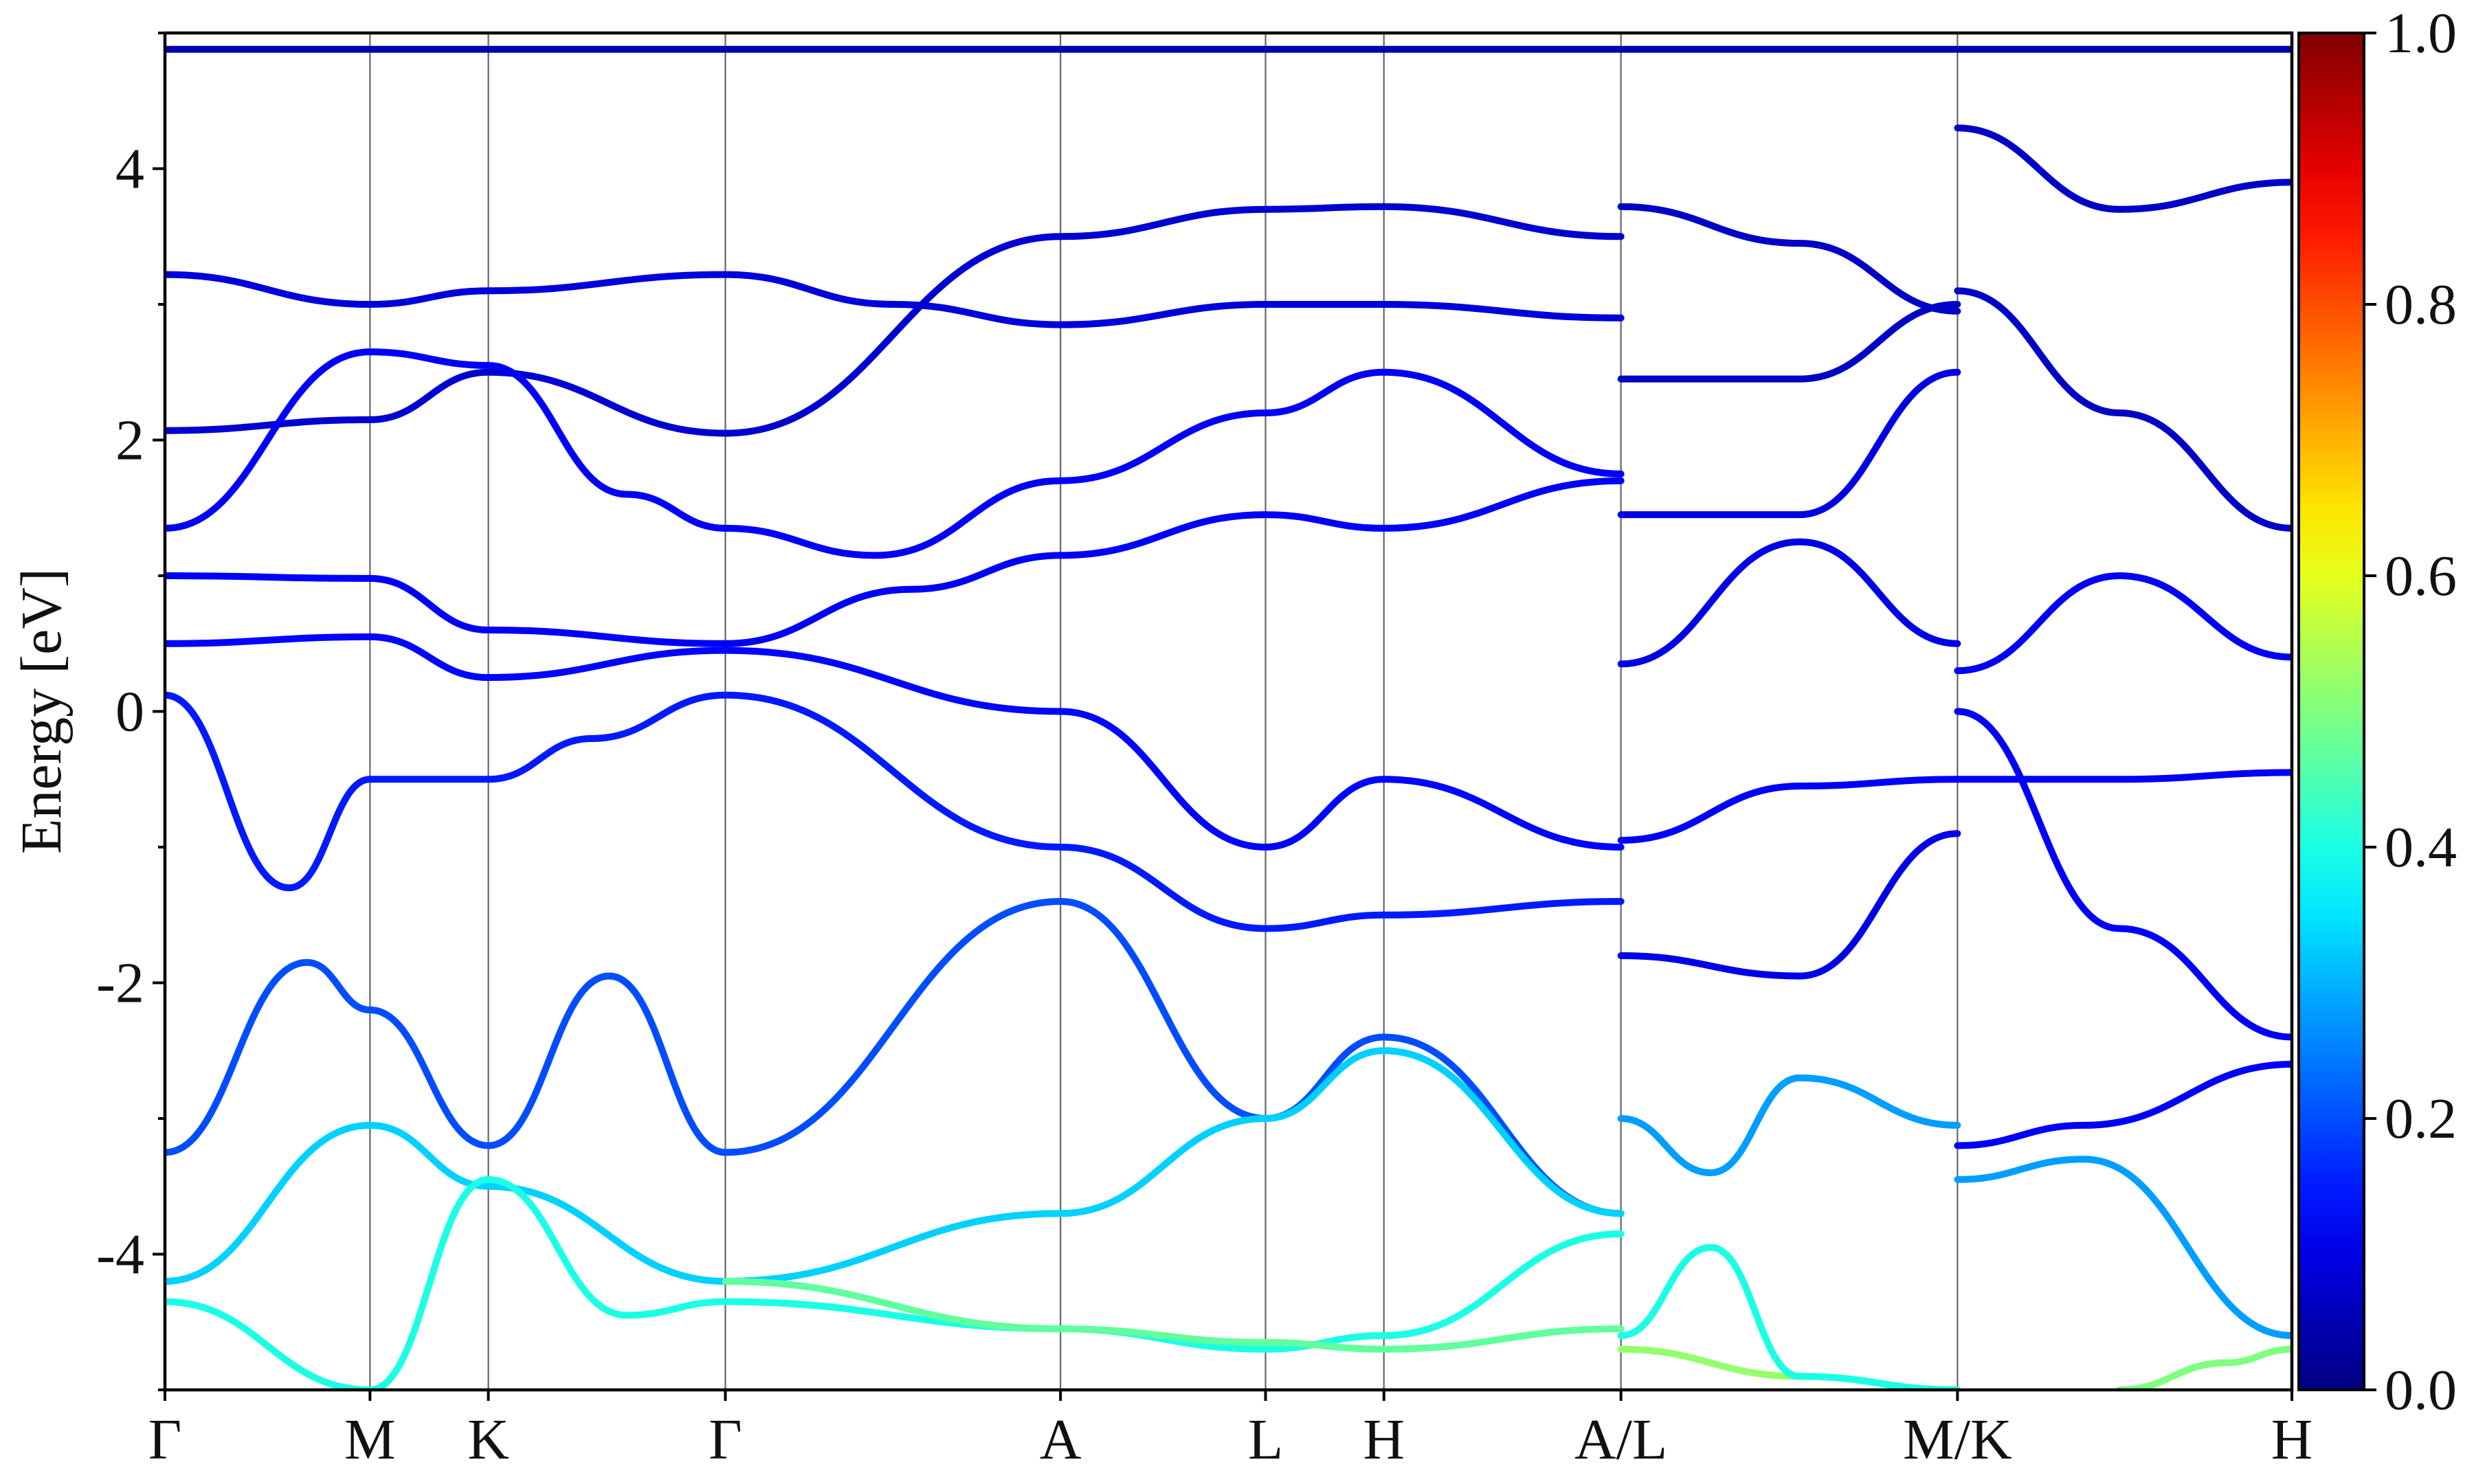 The width and height of the screenshot is (2474, 1484). Describe the element at coordinates (2331, 711) in the screenshot. I see `colorbar-gradient` at that location.